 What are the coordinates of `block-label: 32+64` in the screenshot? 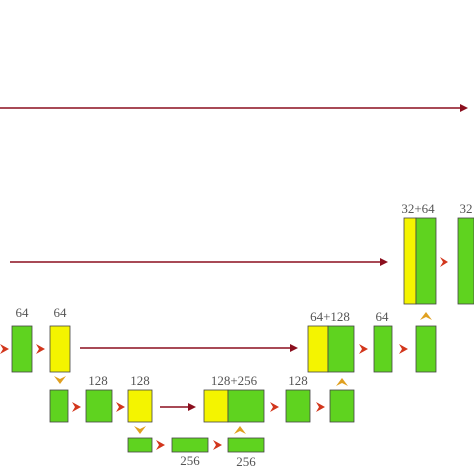 It's located at (418, 208).